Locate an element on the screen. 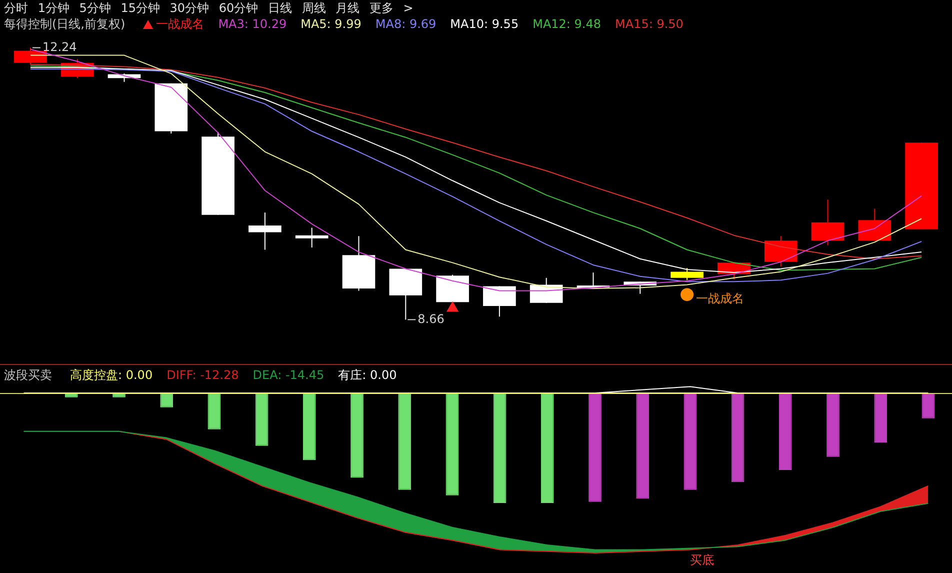  text: MA5: 9.99 is located at coordinates (331, 24).